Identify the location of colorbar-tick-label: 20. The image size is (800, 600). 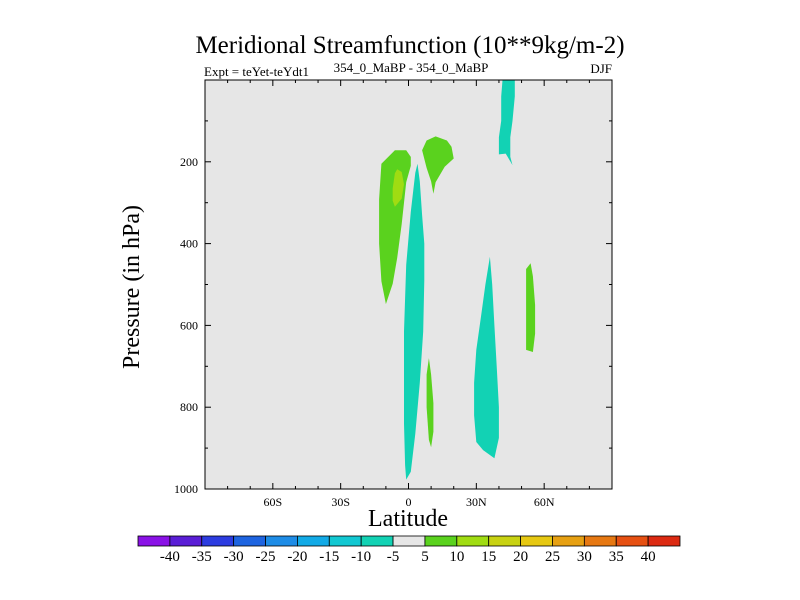
(520, 557).